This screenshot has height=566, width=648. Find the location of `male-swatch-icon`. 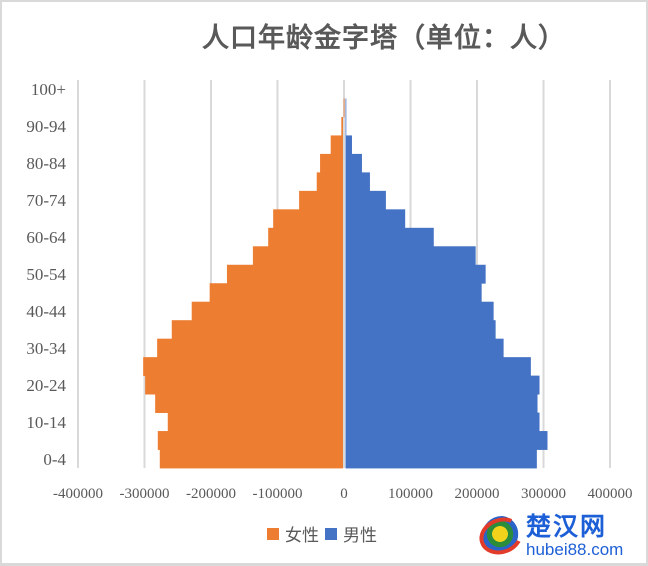

male-swatch-icon is located at coordinates (331, 533).